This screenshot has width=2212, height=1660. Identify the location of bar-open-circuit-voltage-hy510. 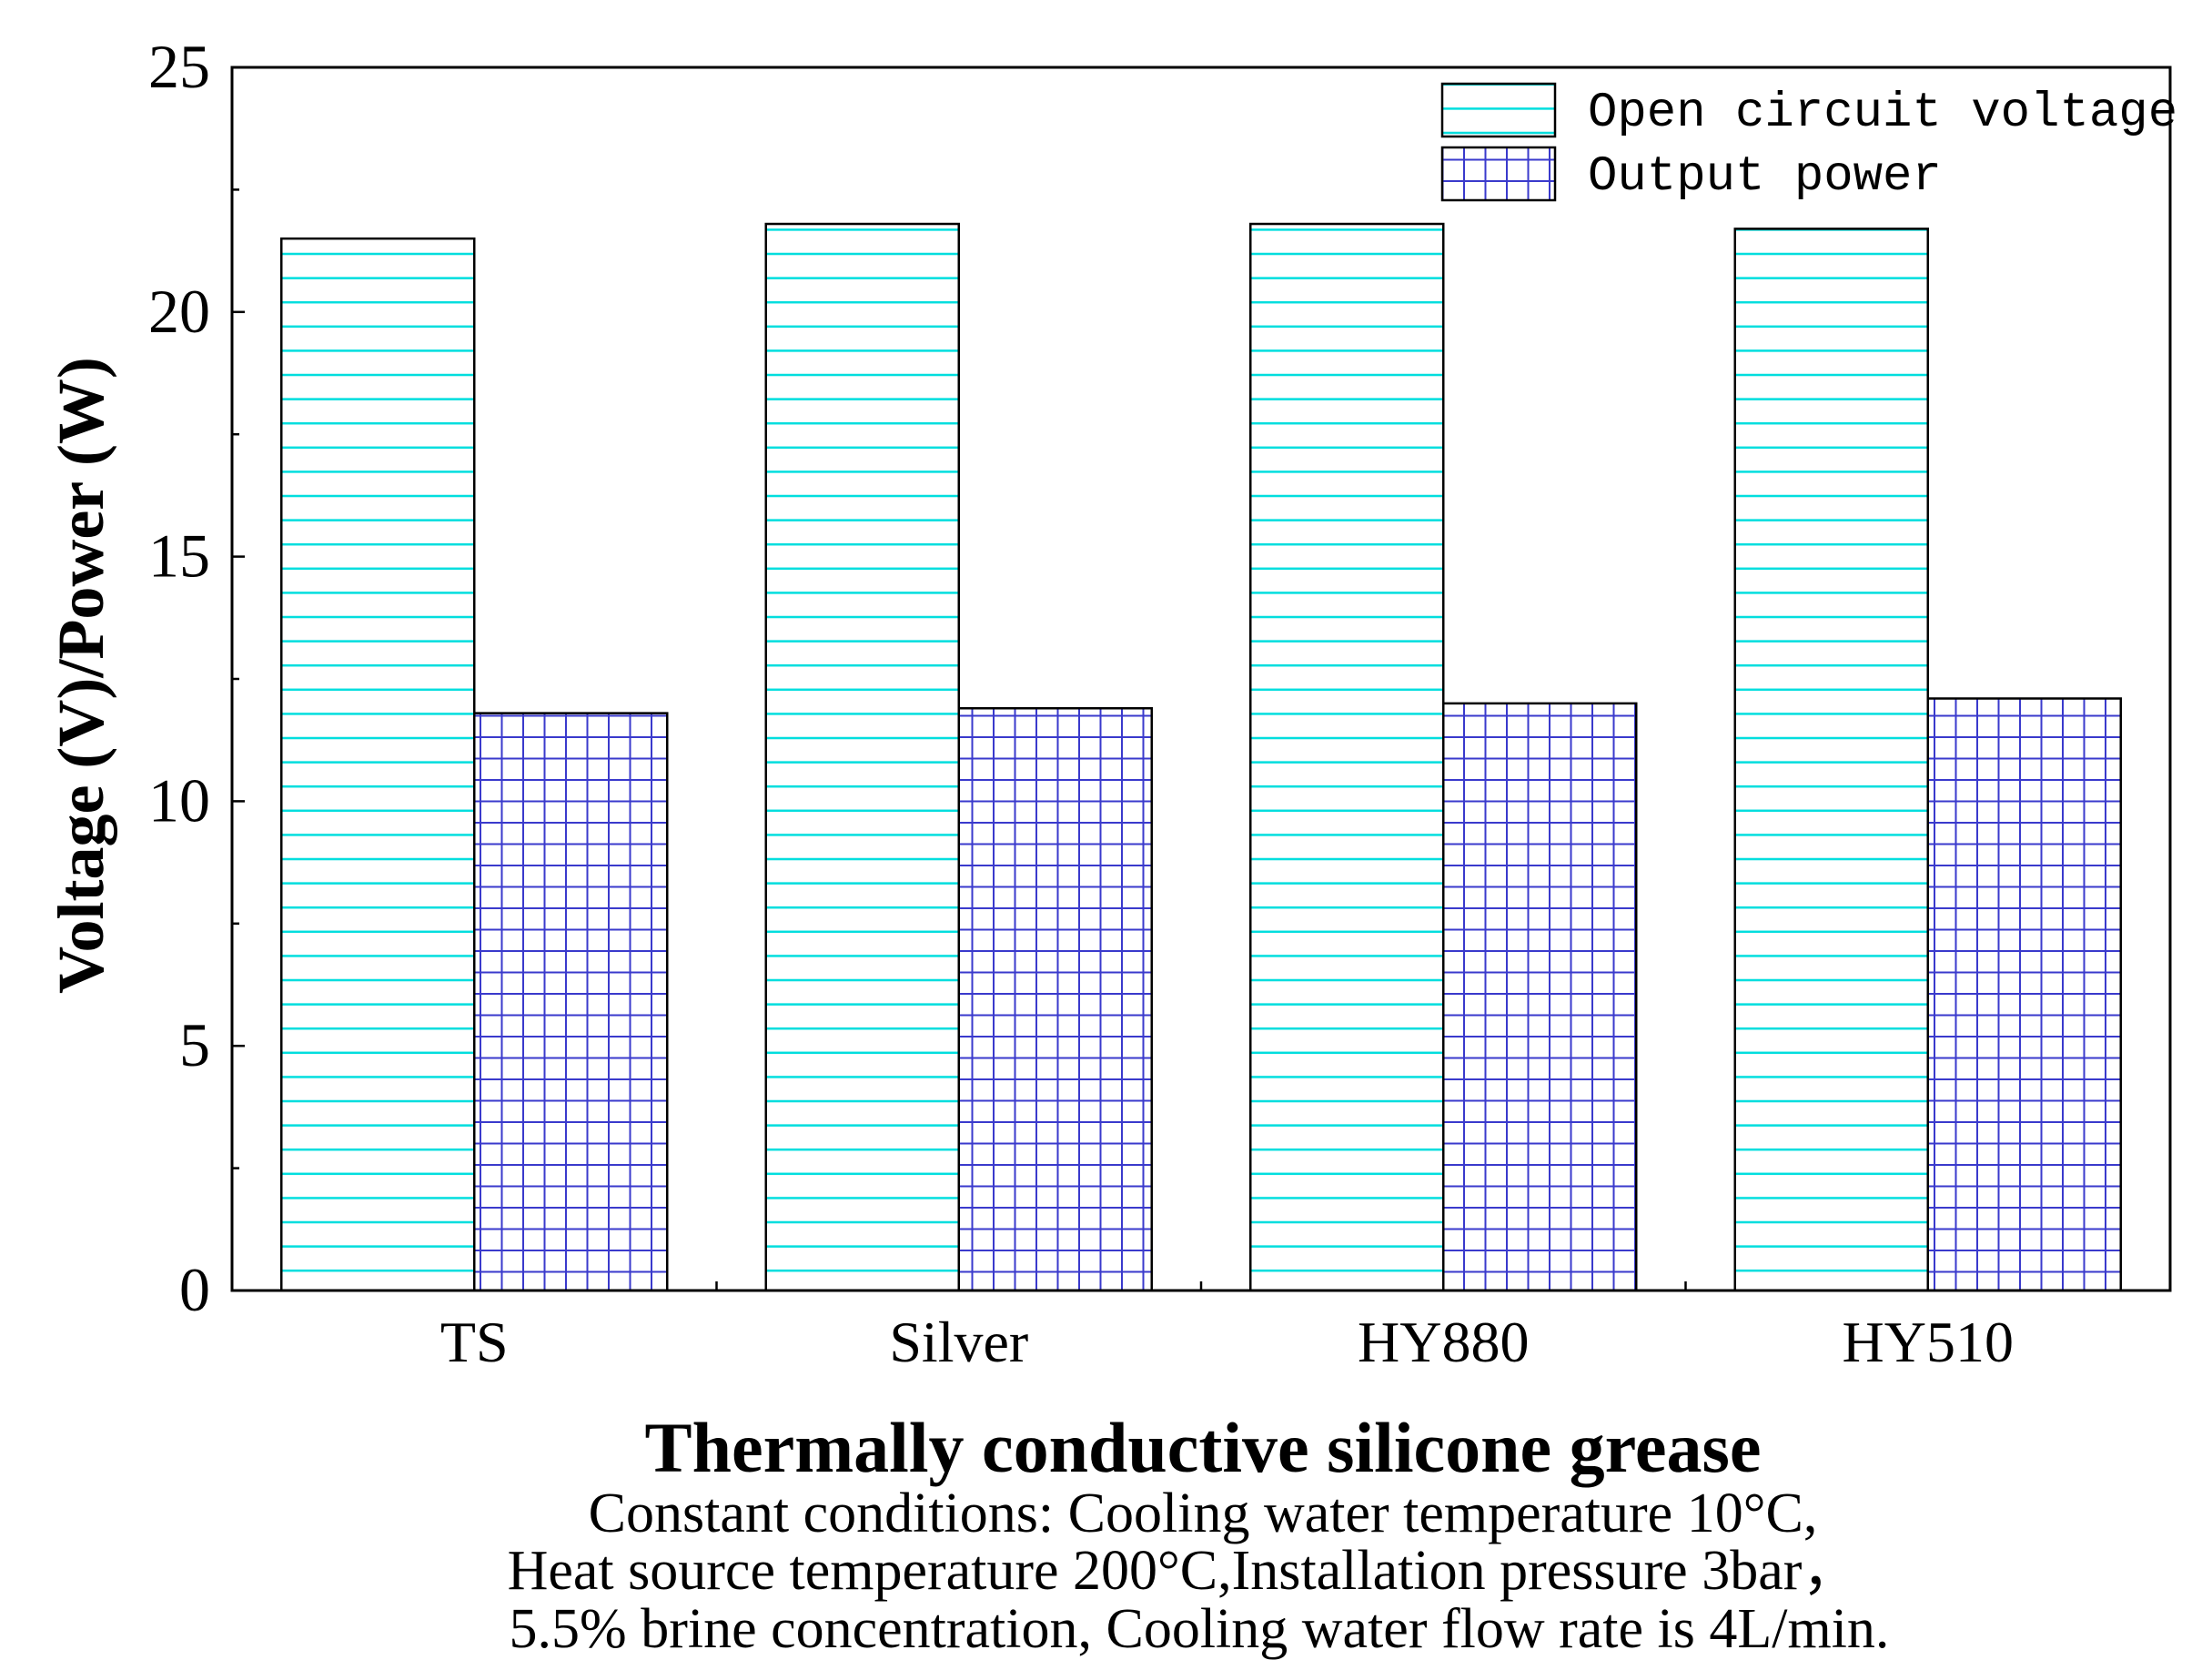
(1831, 760).